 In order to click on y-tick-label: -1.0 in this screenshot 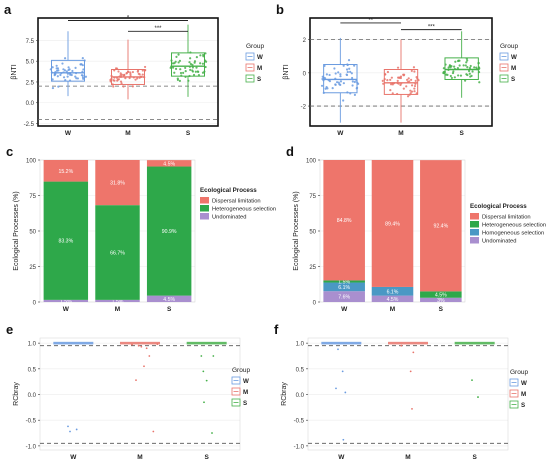, I will do `click(299, 447)`.